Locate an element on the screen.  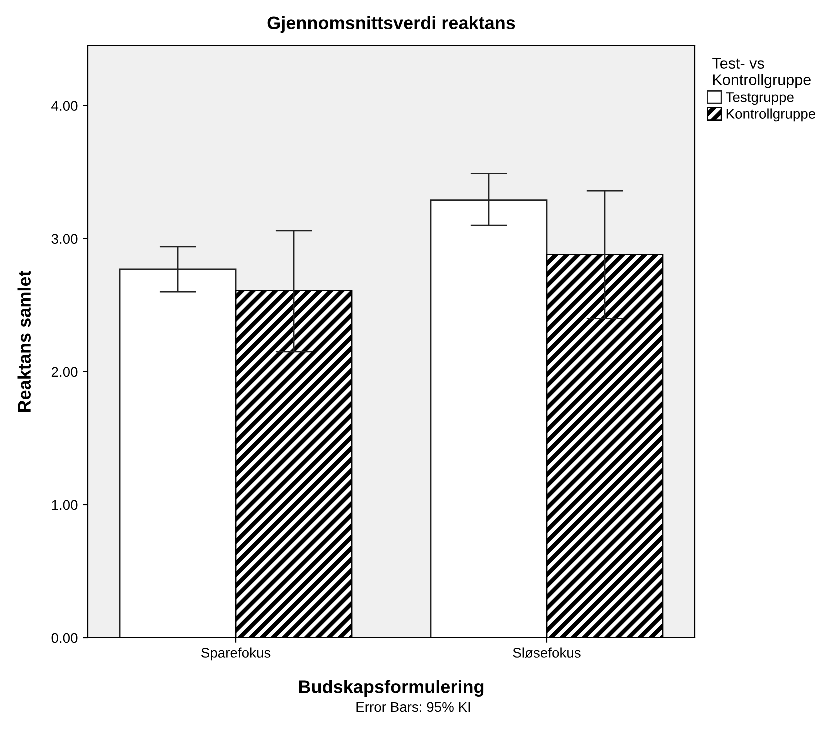
y-tick-label: 4.00 is located at coordinates (65, 106).